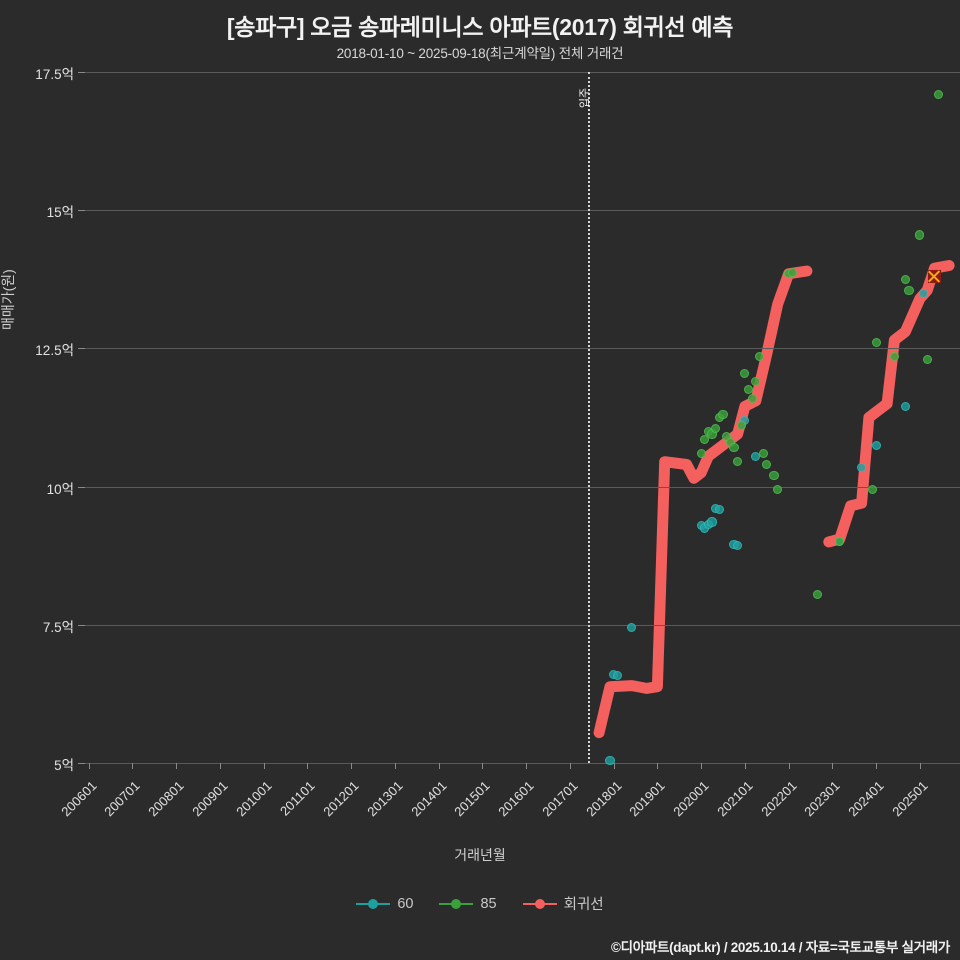 The height and width of the screenshot is (960, 960). Describe the element at coordinates (60, 213) in the screenshot. I see `y-tick-label: 15억` at that location.